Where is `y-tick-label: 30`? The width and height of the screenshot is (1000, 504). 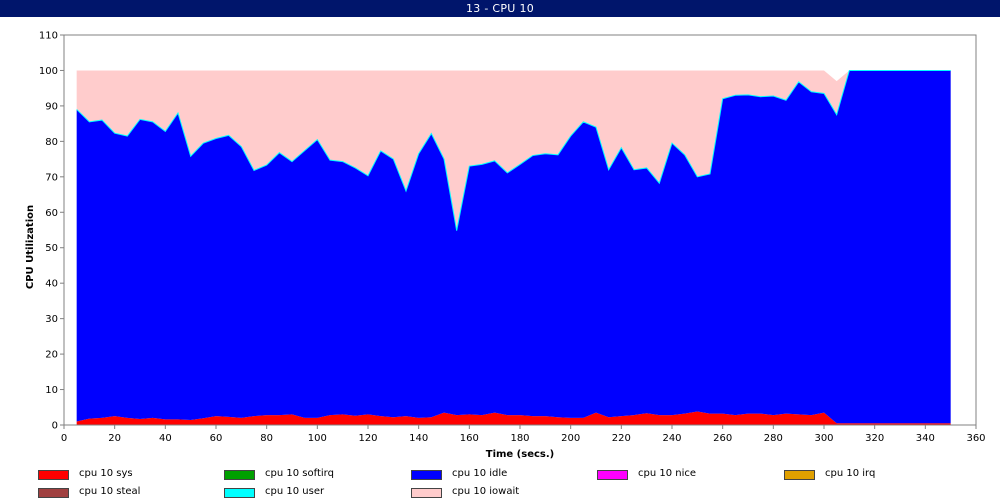 y-tick-label: 30 is located at coordinates (51, 319).